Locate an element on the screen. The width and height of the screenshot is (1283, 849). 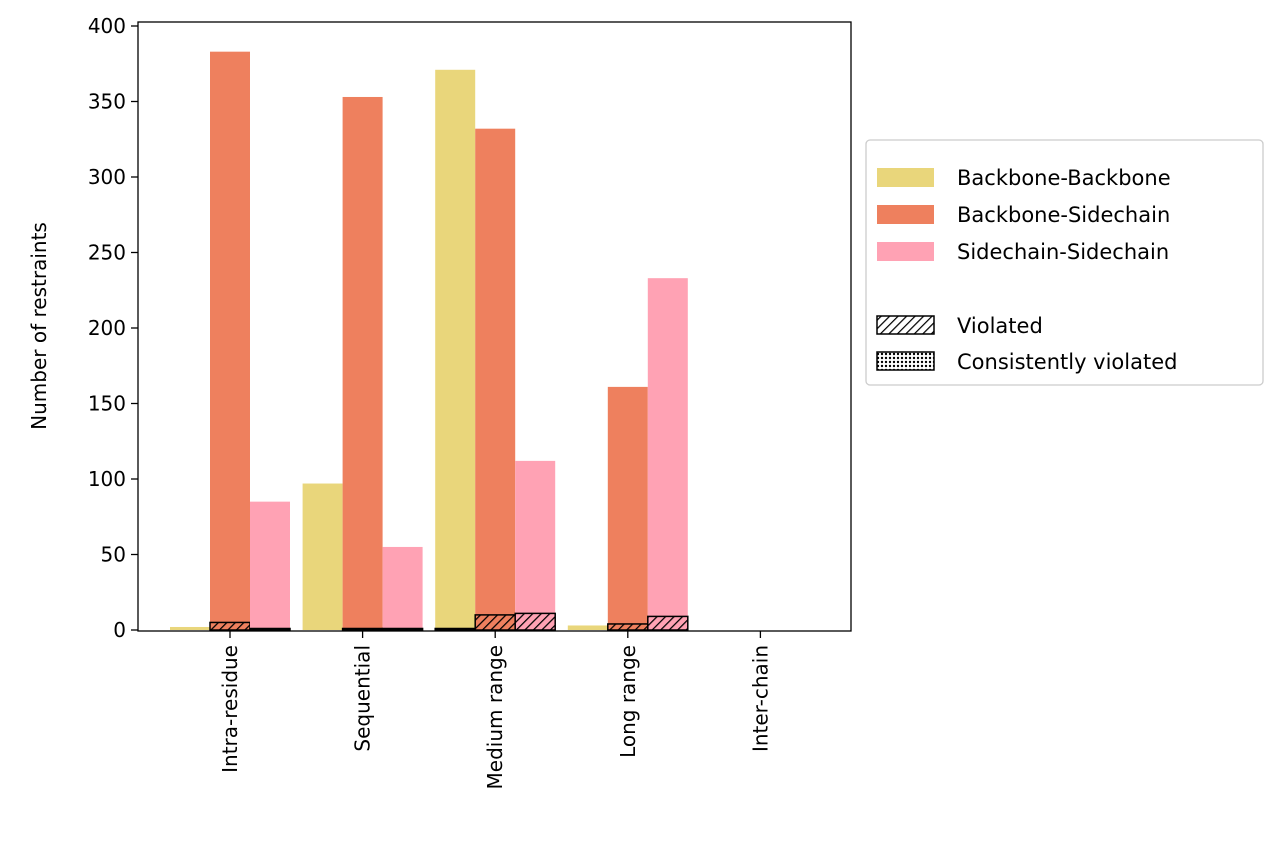
legend-label: Consistently violated is located at coordinates (1067, 362).